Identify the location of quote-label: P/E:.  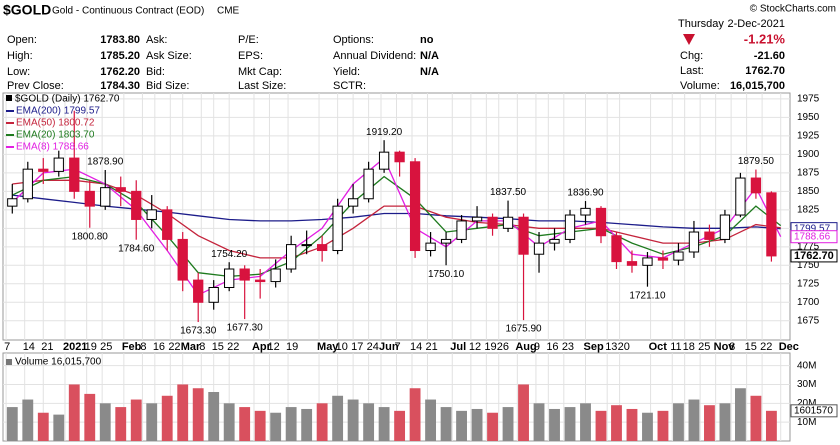
(248, 40).